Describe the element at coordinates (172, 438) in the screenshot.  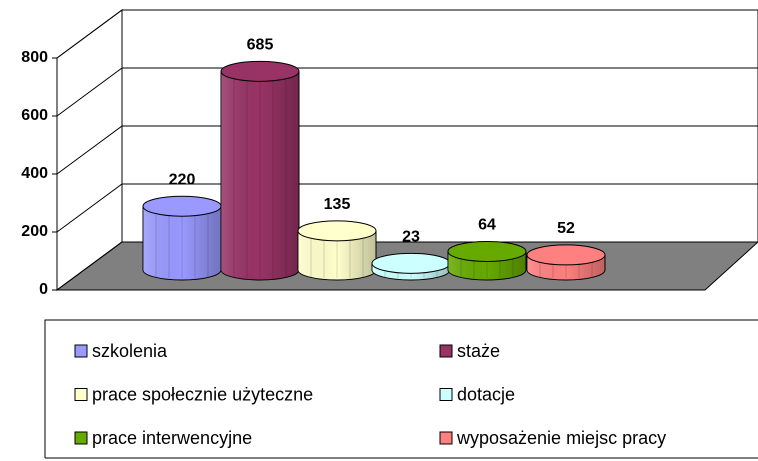
I see `legend-label: prace interwencyjne` at that location.